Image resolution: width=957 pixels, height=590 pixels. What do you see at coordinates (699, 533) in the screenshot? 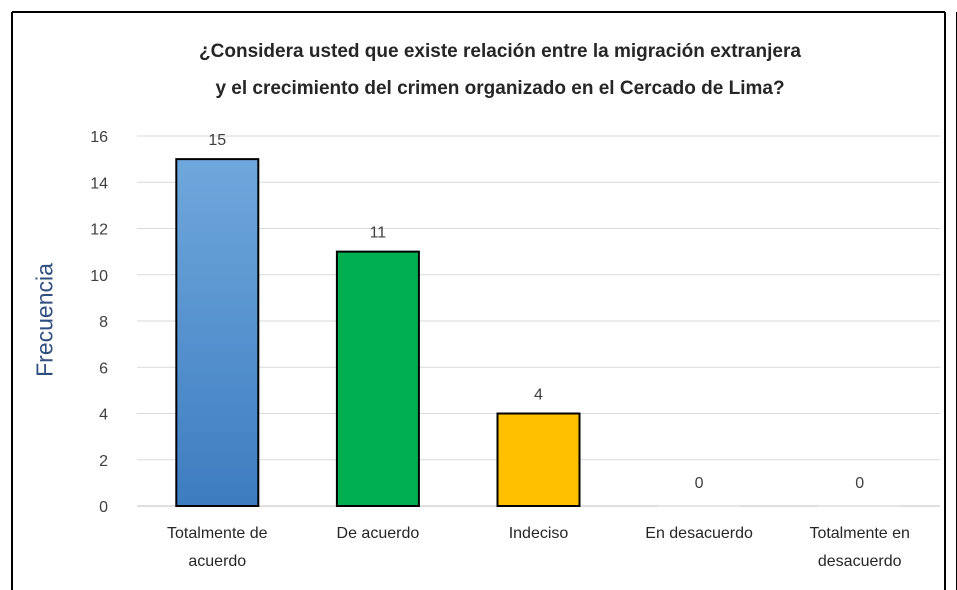
I see `x-tick-label: En desacuerdo` at bounding box center [699, 533].